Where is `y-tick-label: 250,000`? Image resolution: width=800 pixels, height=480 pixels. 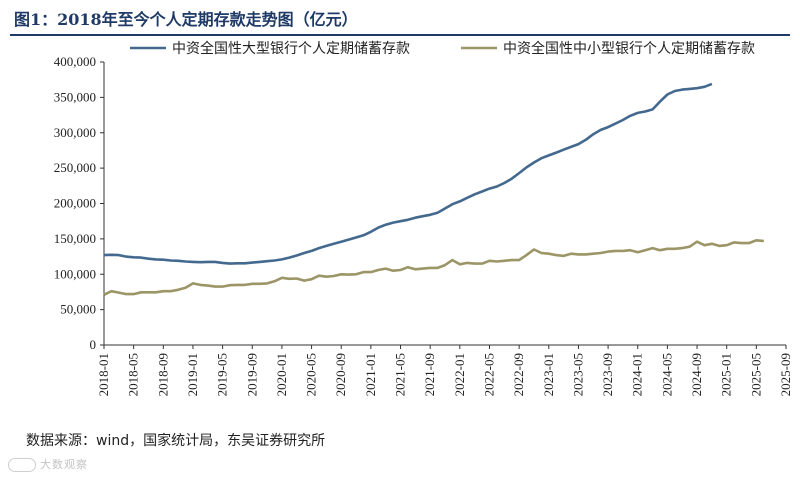 y-tick-label: 250,000 is located at coordinates (75, 167).